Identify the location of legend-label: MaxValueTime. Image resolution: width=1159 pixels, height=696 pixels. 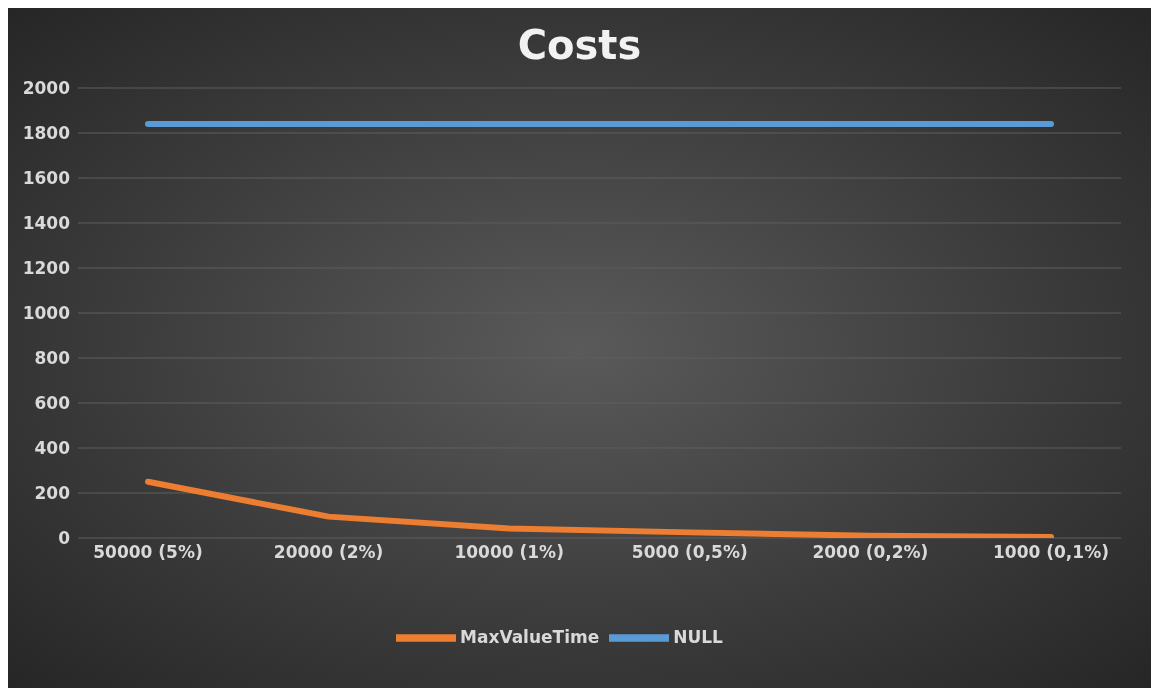
(530, 636).